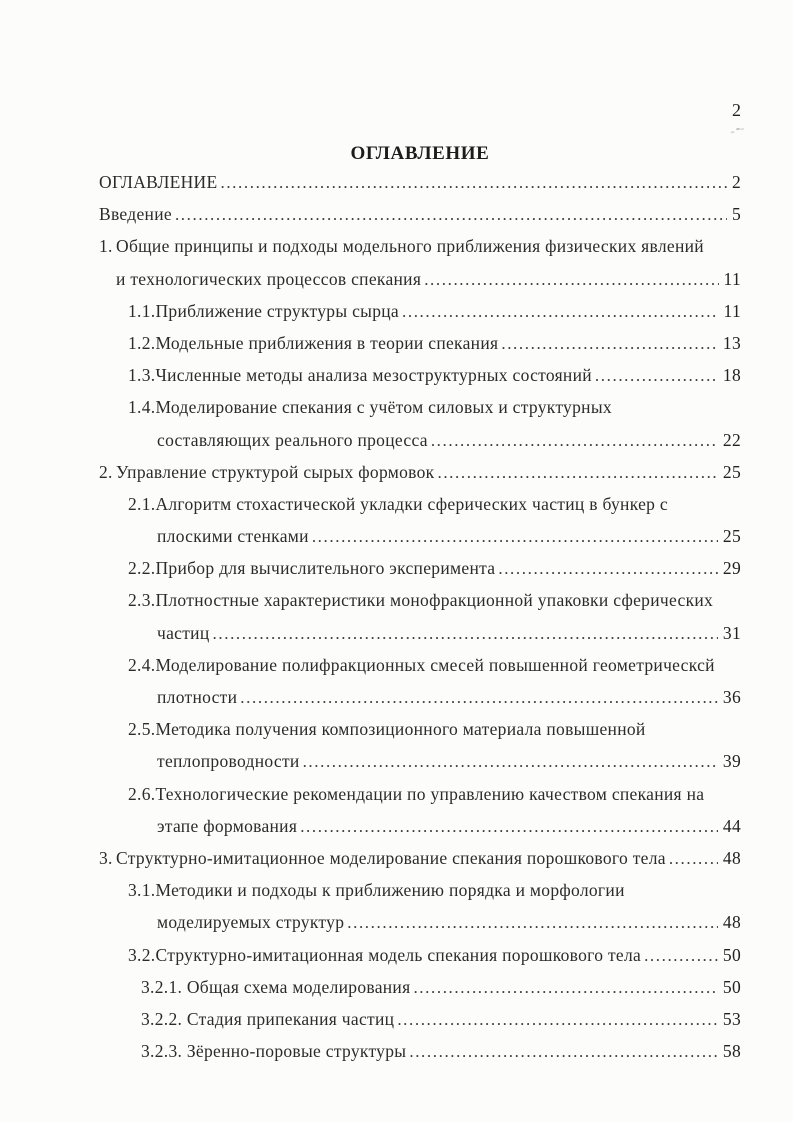  What do you see at coordinates (269, 278) in the screenshot?
I see `toc-entry-text: и технологических процессов спекания` at bounding box center [269, 278].